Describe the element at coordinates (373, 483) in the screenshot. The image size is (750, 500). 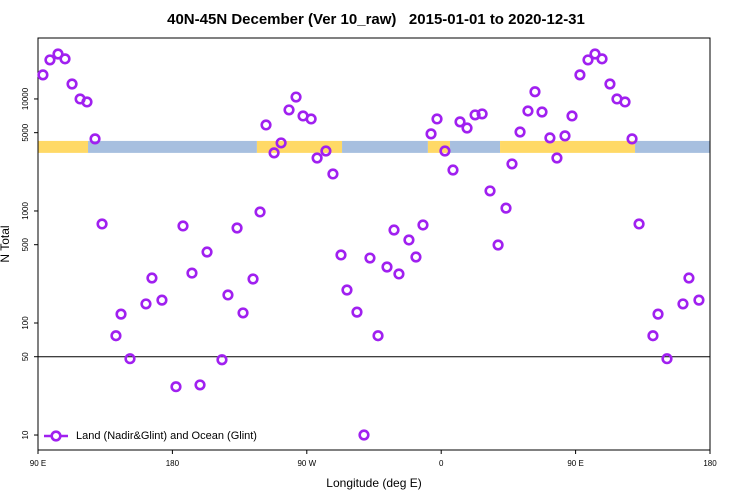
I see `x-axis-label: Longitude (deg E)` at that location.